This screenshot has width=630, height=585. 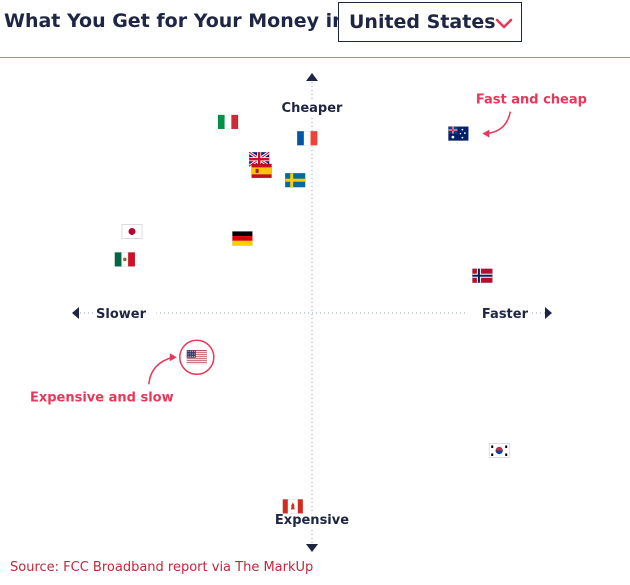 I want to click on arrow-left-icon, so click(x=75, y=313).